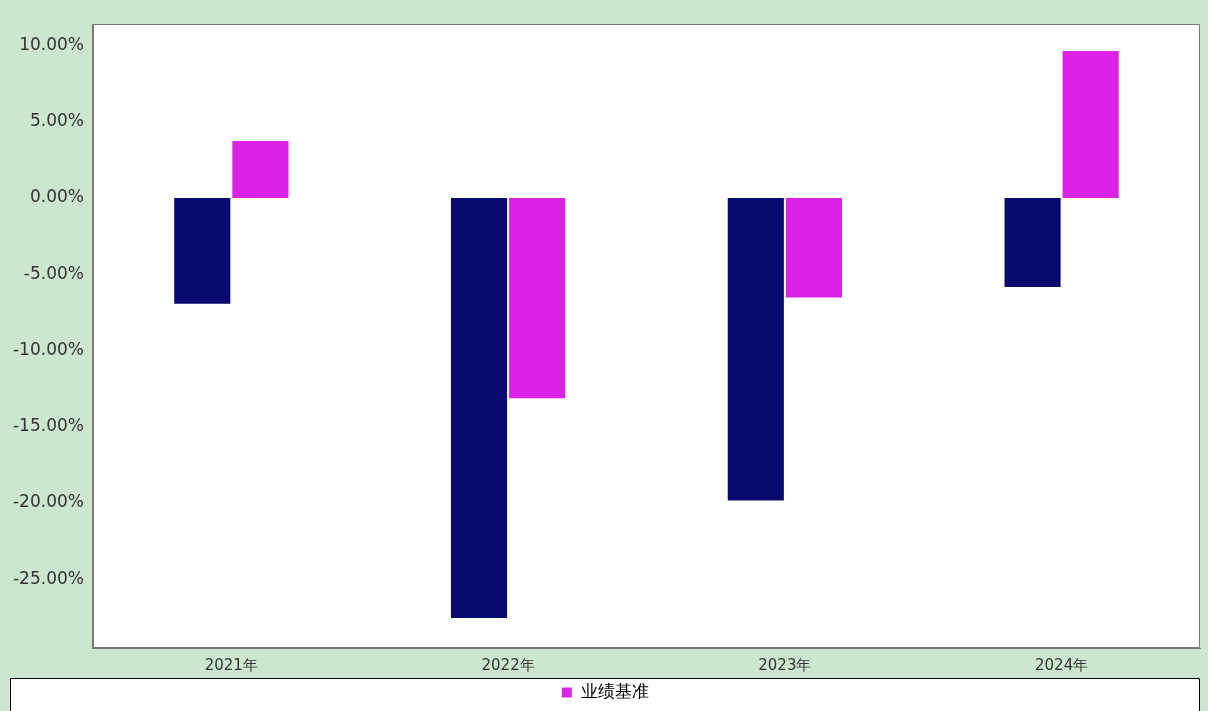 Image resolution: width=1208 pixels, height=711 pixels. I want to click on y-tick-label: -20.00%, so click(48, 501).